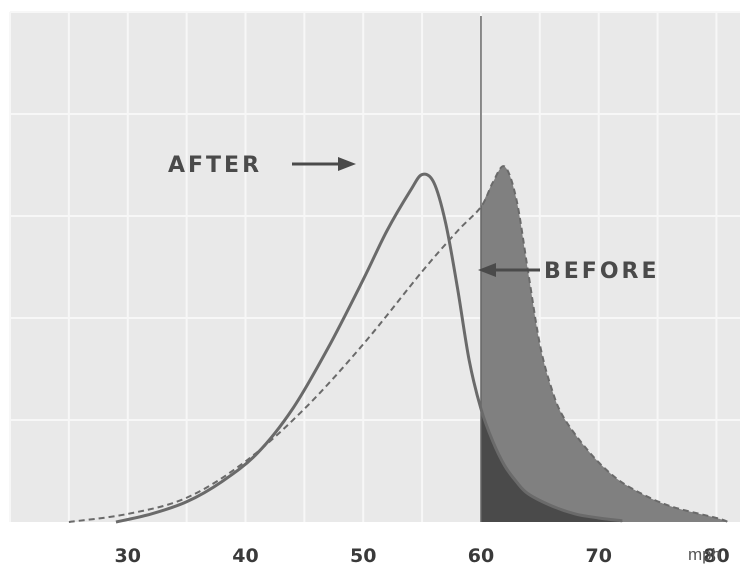 The image size is (744, 566). What do you see at coordinates (128, 555) in the screenshot?
I see `x-tick-label: 30` at bounding box center [128, 555].